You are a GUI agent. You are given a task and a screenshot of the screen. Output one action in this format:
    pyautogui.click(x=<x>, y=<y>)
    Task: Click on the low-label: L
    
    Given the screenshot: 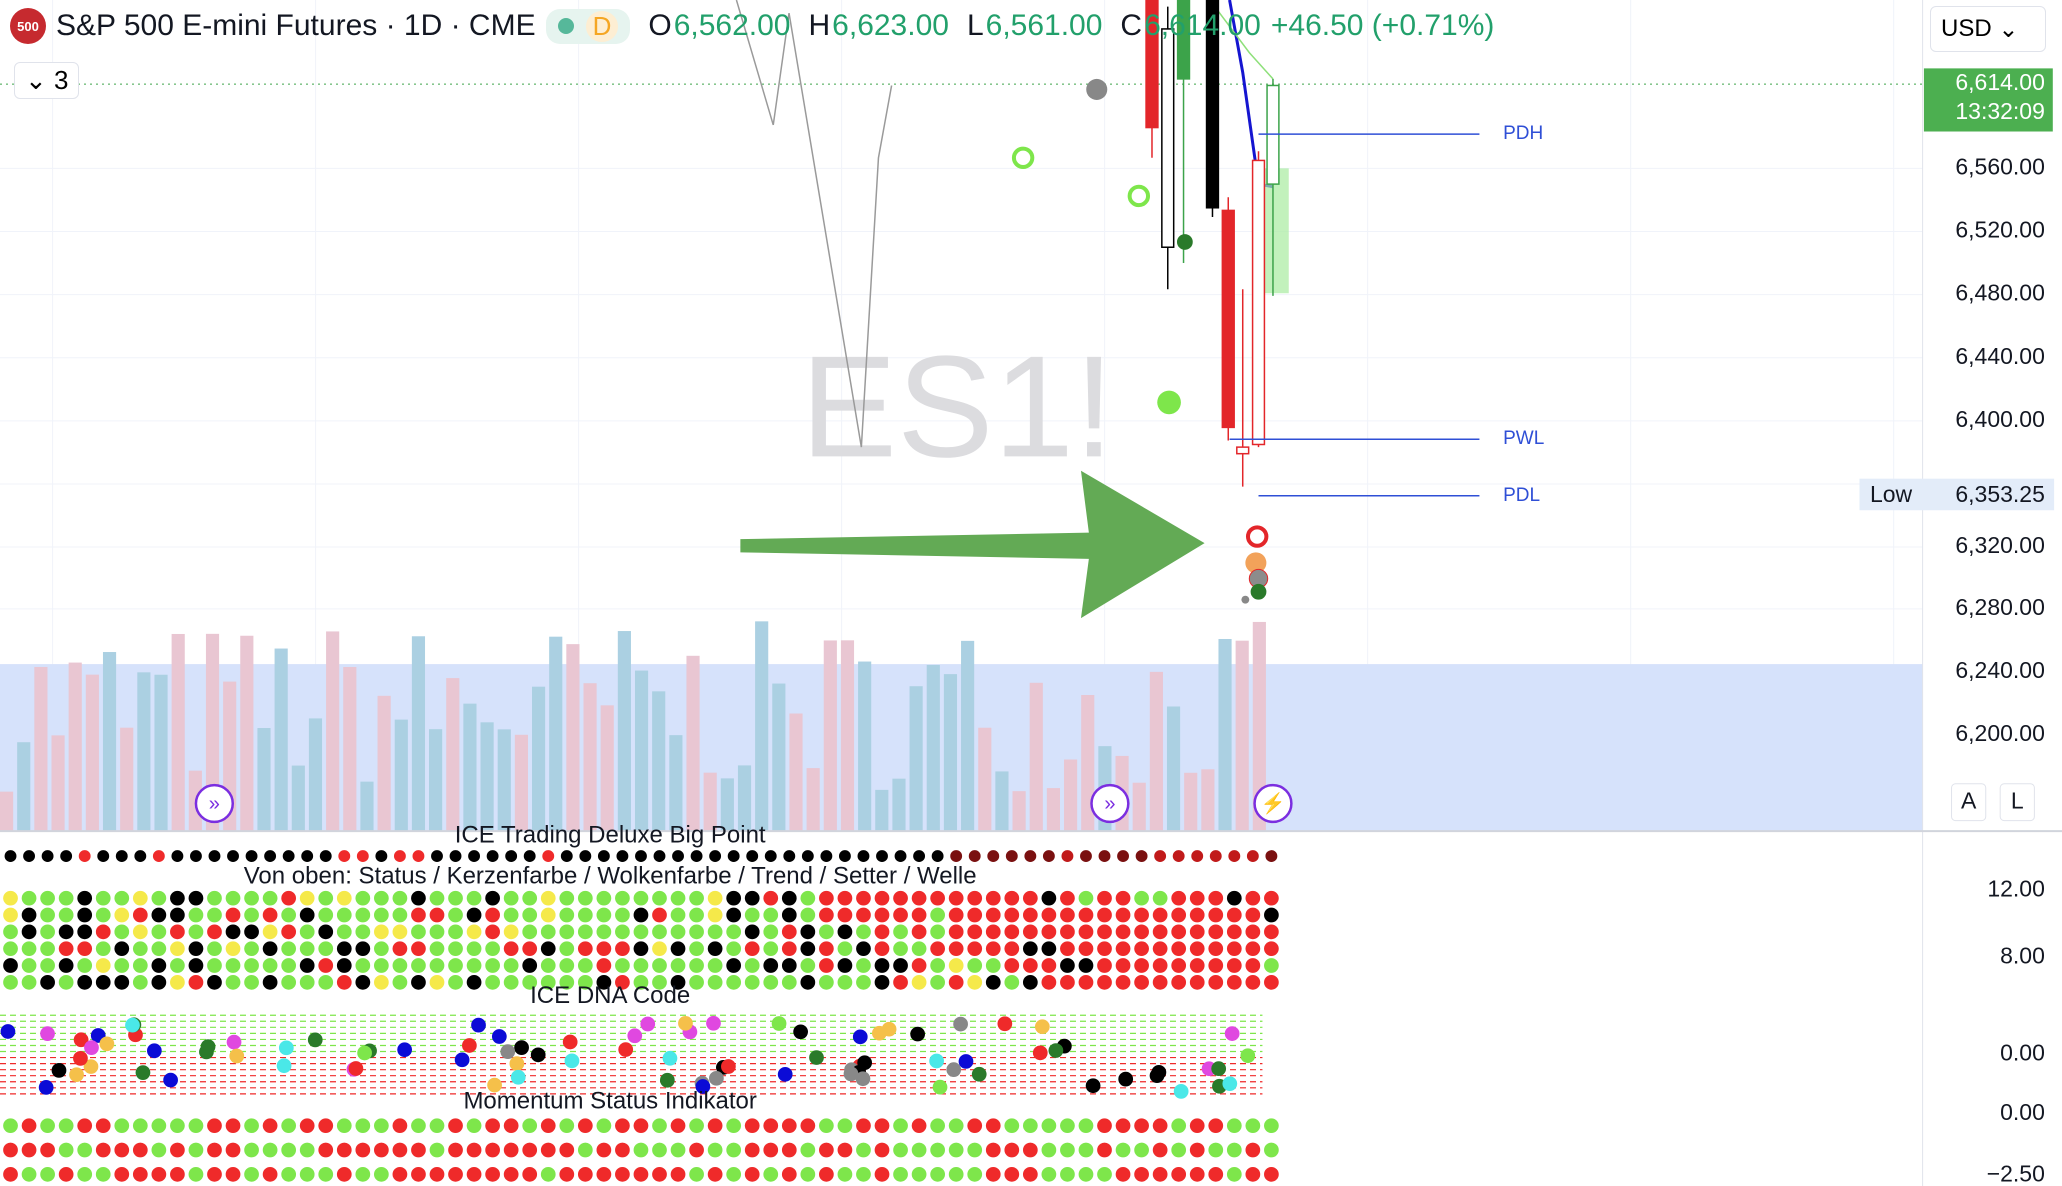 What is the action you would take?
    pyautogui.click(x=975, y=25)
    